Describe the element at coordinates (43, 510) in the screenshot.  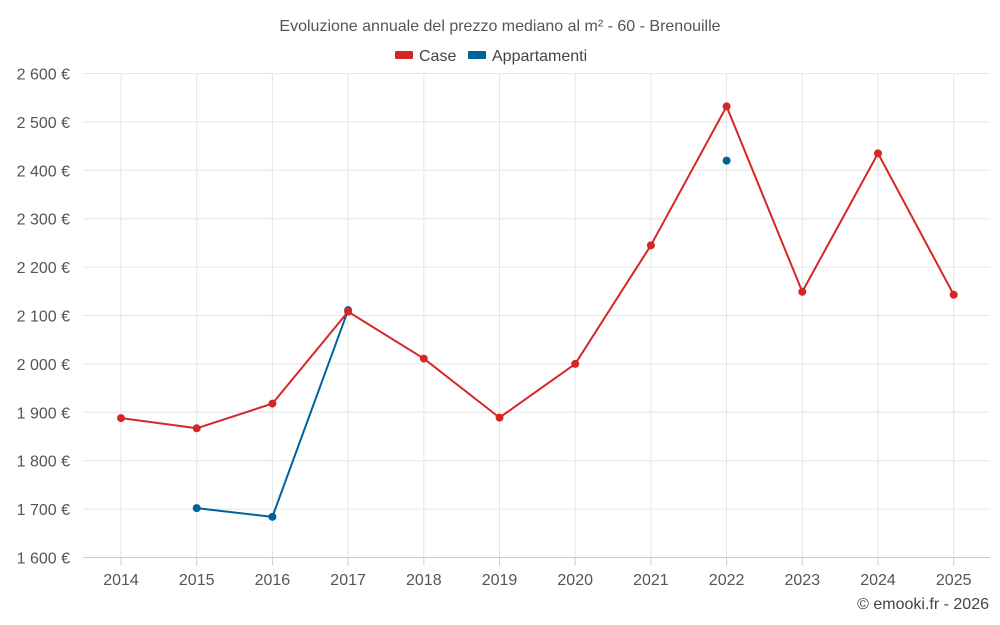
I see `y-tick-label: 1 700 €` at that location.